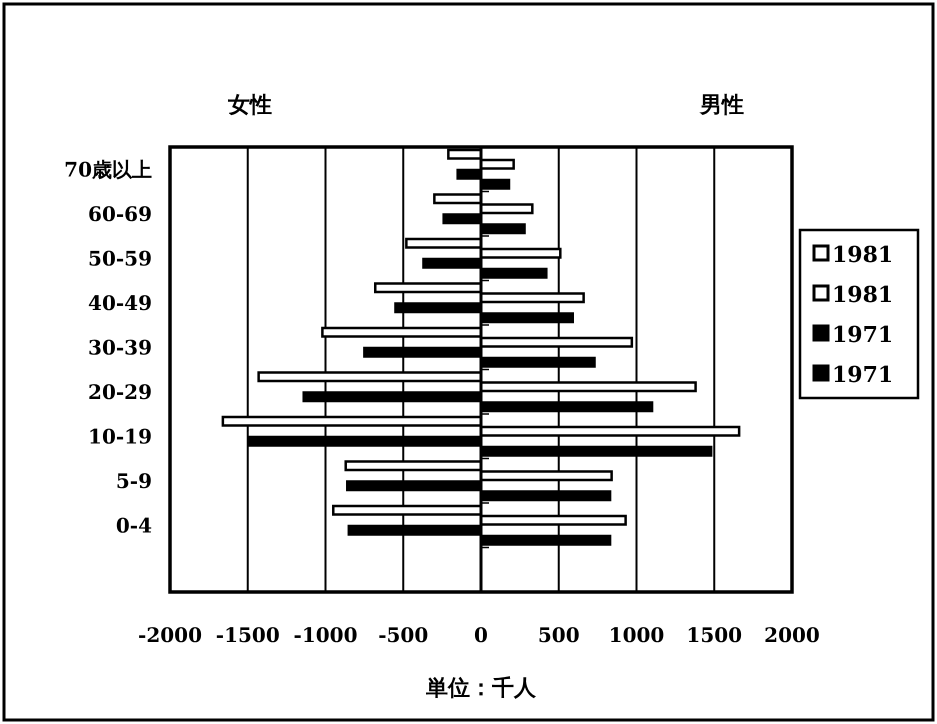 This screenshot has width=937, height=724. I want to click on x-tick-label: -2000, so click(170, 635).